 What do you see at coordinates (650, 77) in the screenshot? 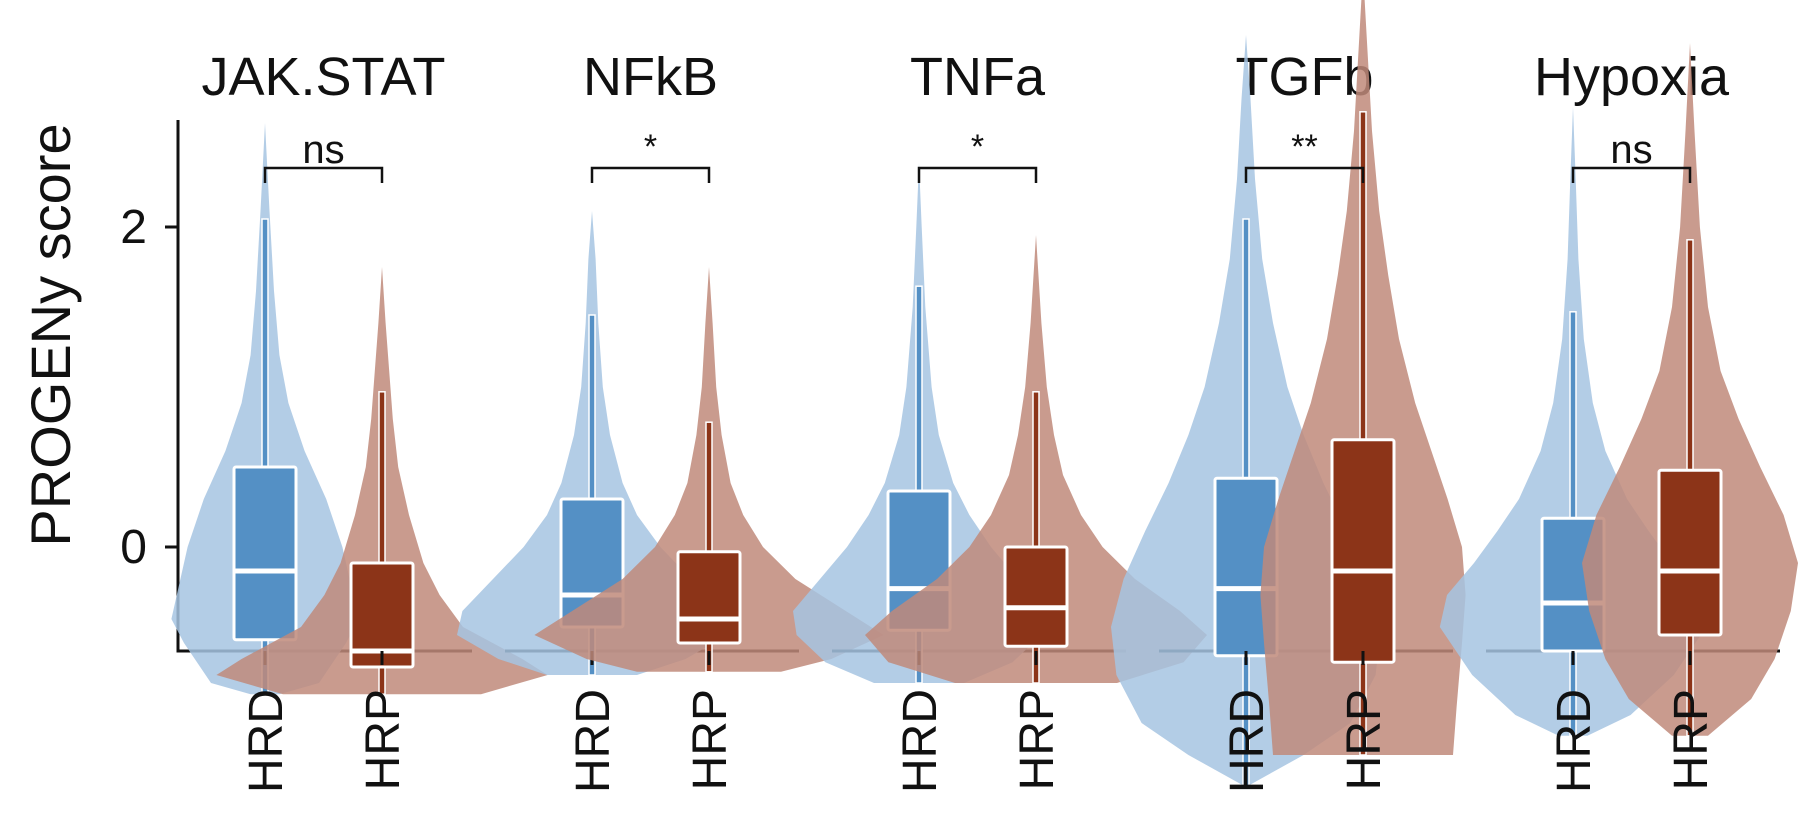
I see `panel-title: NFkB` at bounding box center [650, 77].